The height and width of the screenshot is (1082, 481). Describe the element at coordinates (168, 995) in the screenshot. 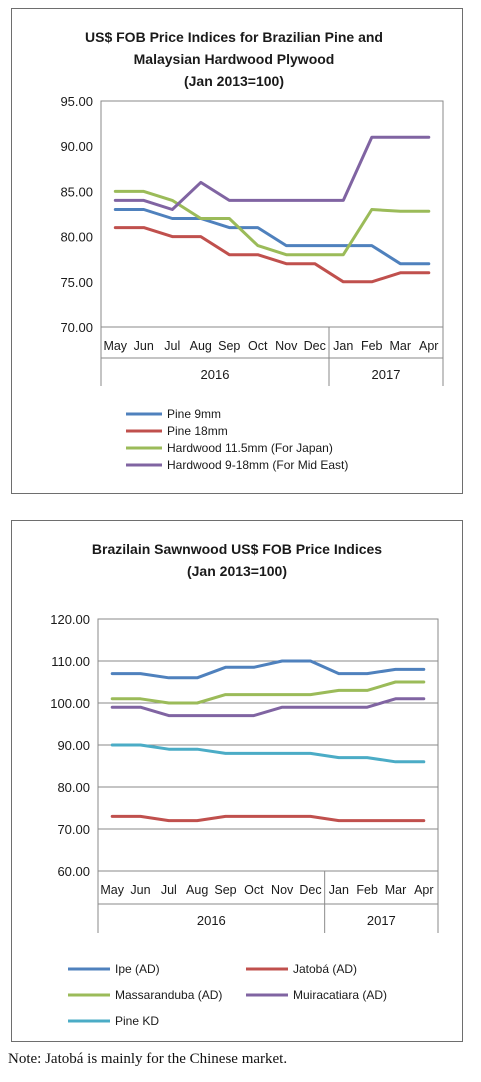

I see `legend-label: Massaranduba (AD)` at that location.